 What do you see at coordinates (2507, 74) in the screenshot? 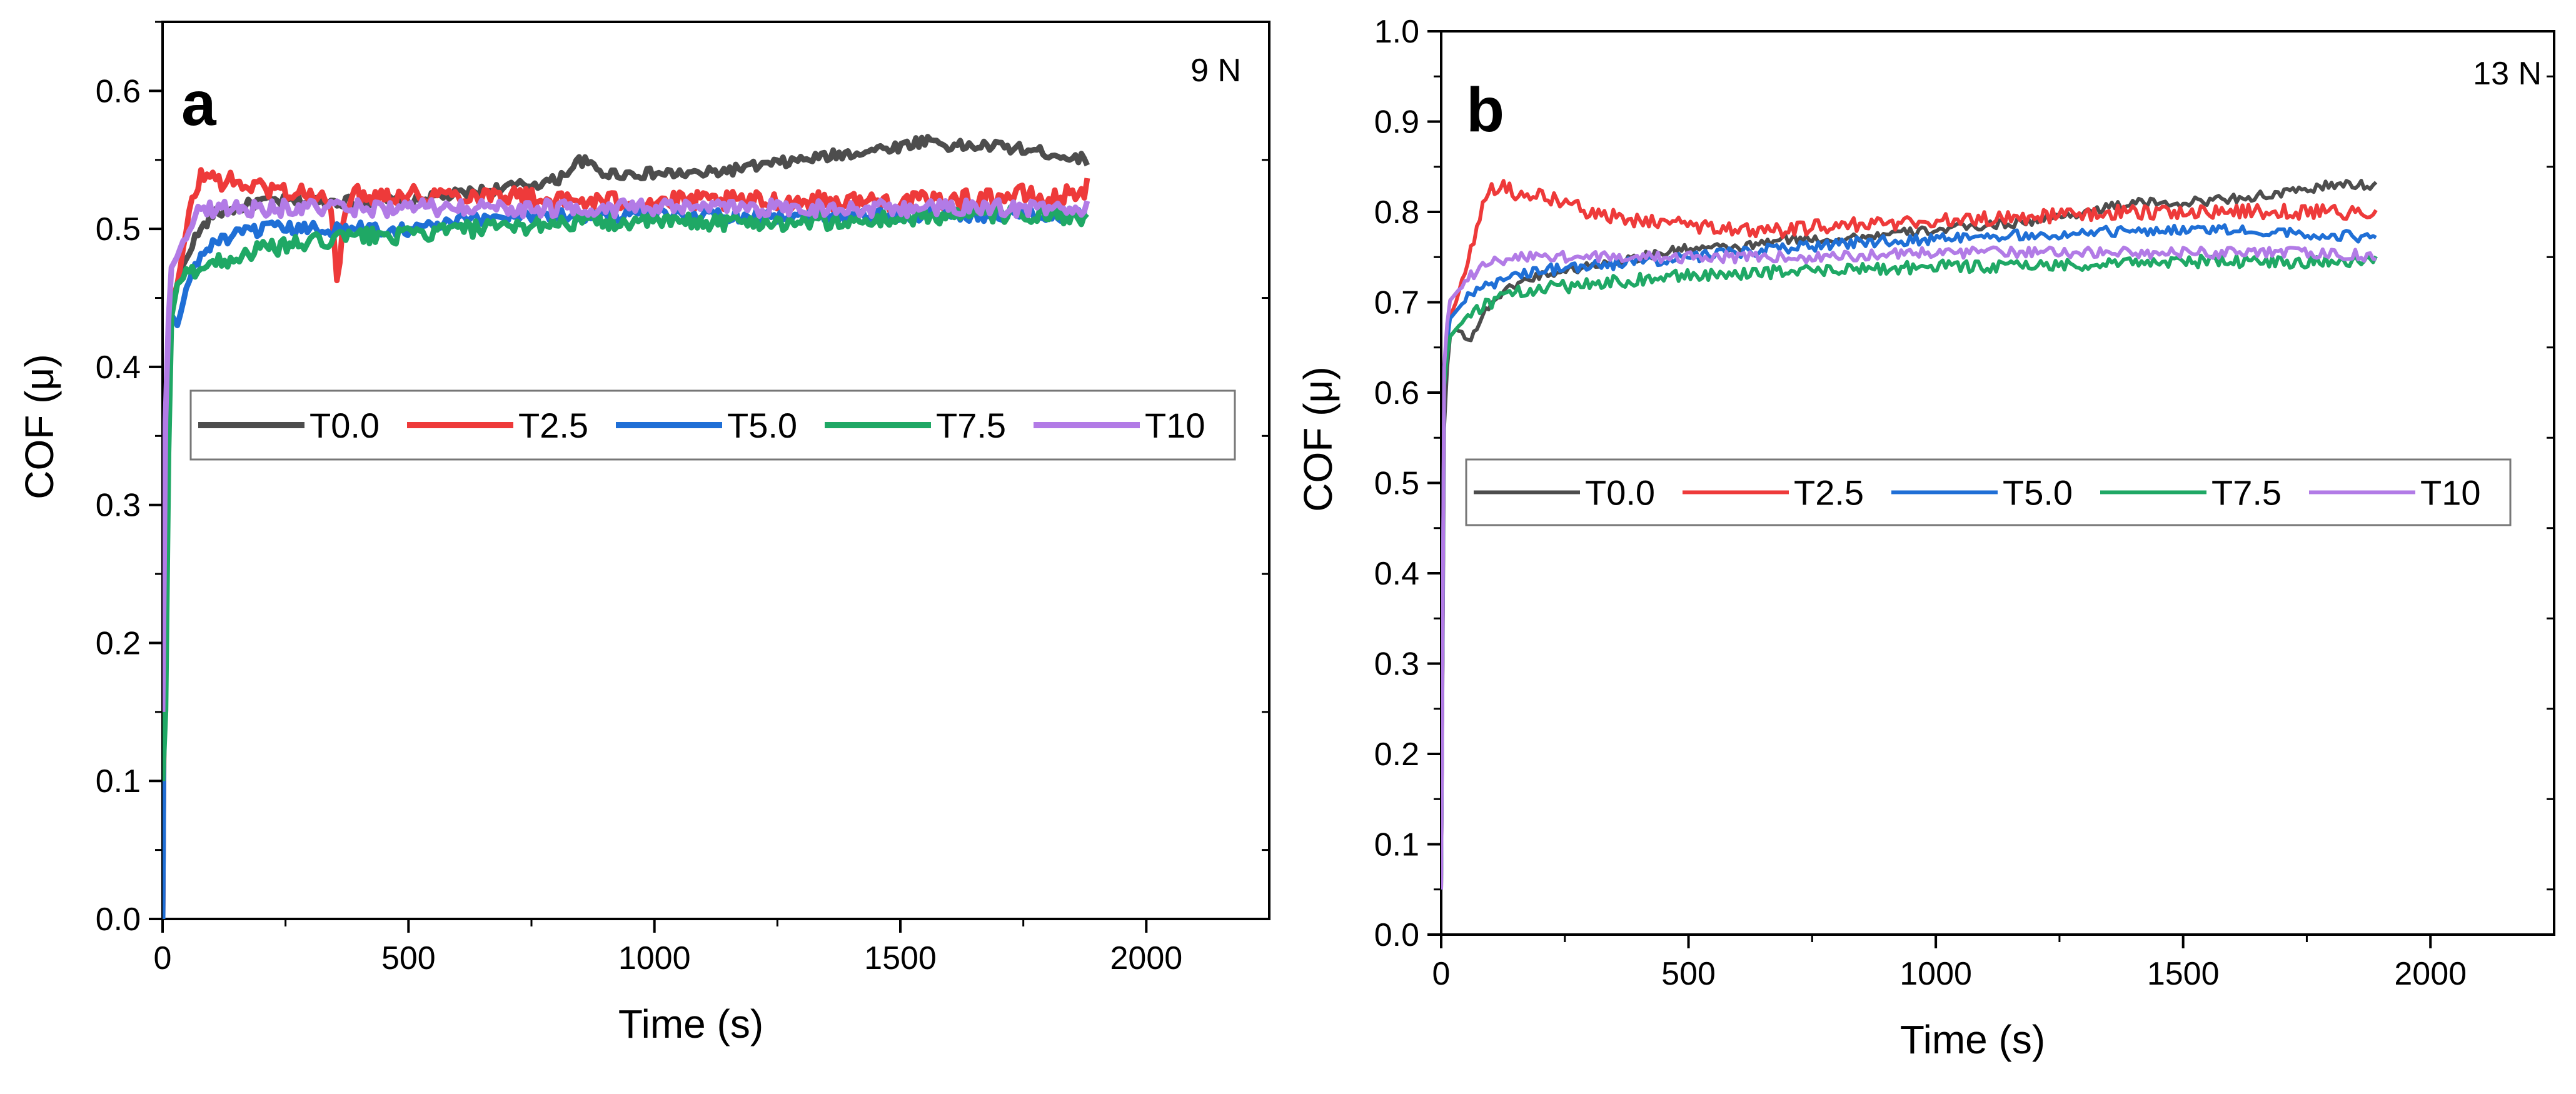
I see `load-annotation: 13 N` at bounding box center [2507, 74].